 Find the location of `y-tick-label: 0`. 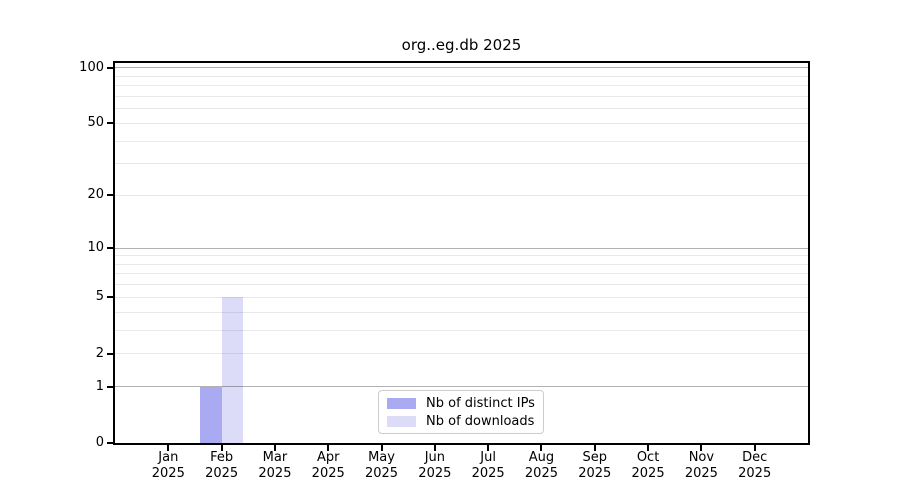

y-tick-label: 0 is located at coordinates (99, 442).